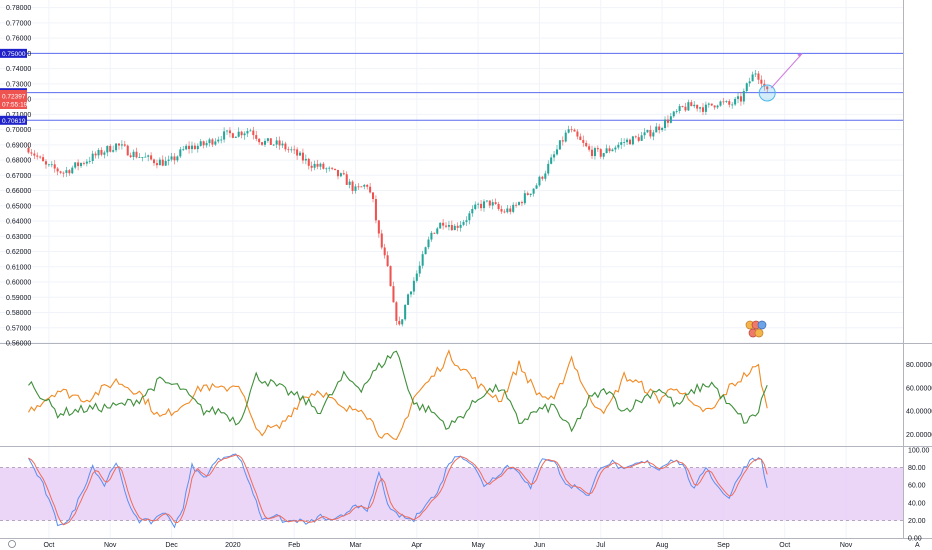  What do you see at coordinates (600, 545) in the screenshot?
I see `time-tick-label: Jul` at bounding box center [600, 545].